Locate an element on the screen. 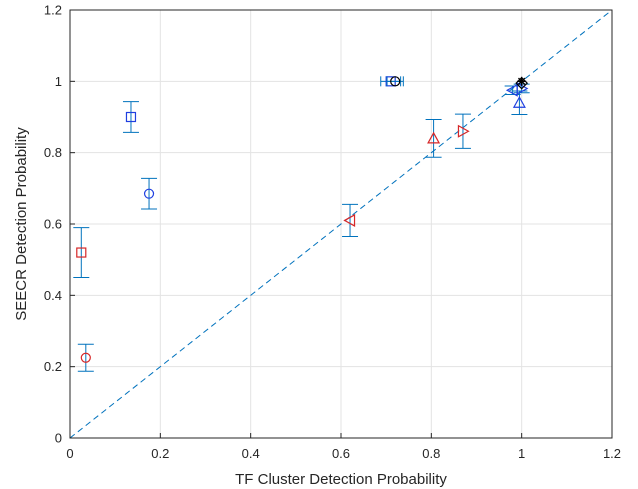  y-tick-label: 0.4 is located at coordinates (53, 295).